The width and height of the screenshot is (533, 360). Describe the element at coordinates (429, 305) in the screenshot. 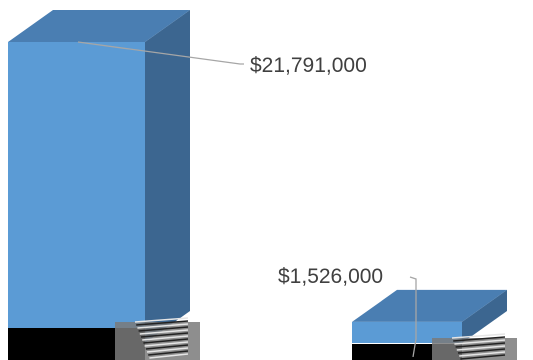

I see `bar-2-top` at that location.